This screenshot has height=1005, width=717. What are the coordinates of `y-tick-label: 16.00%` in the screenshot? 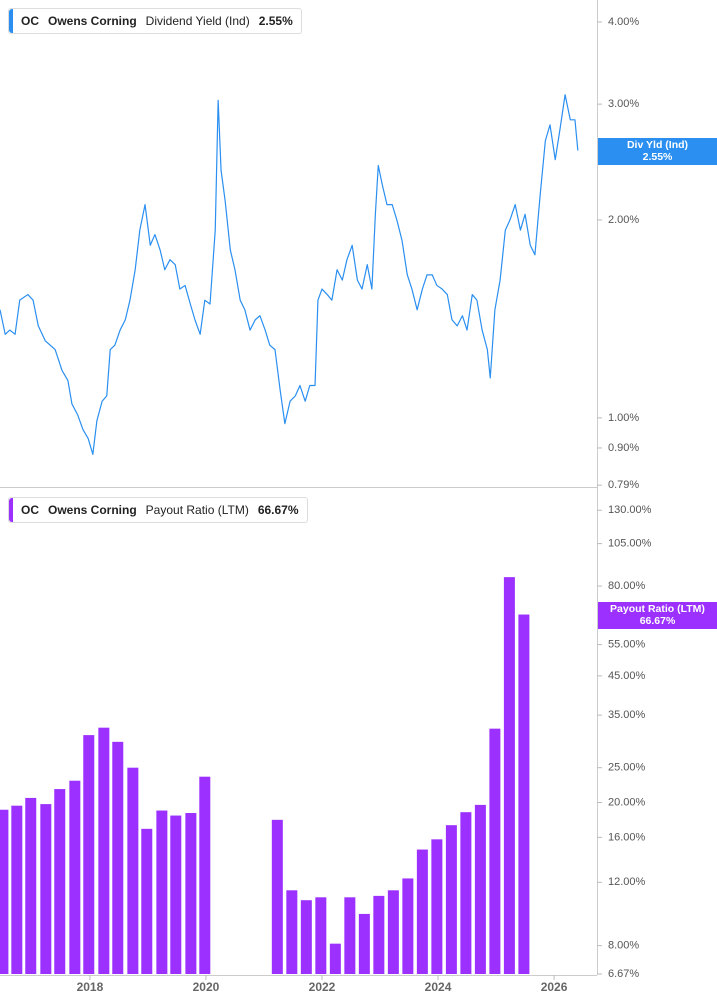 It's located at (627, 837).